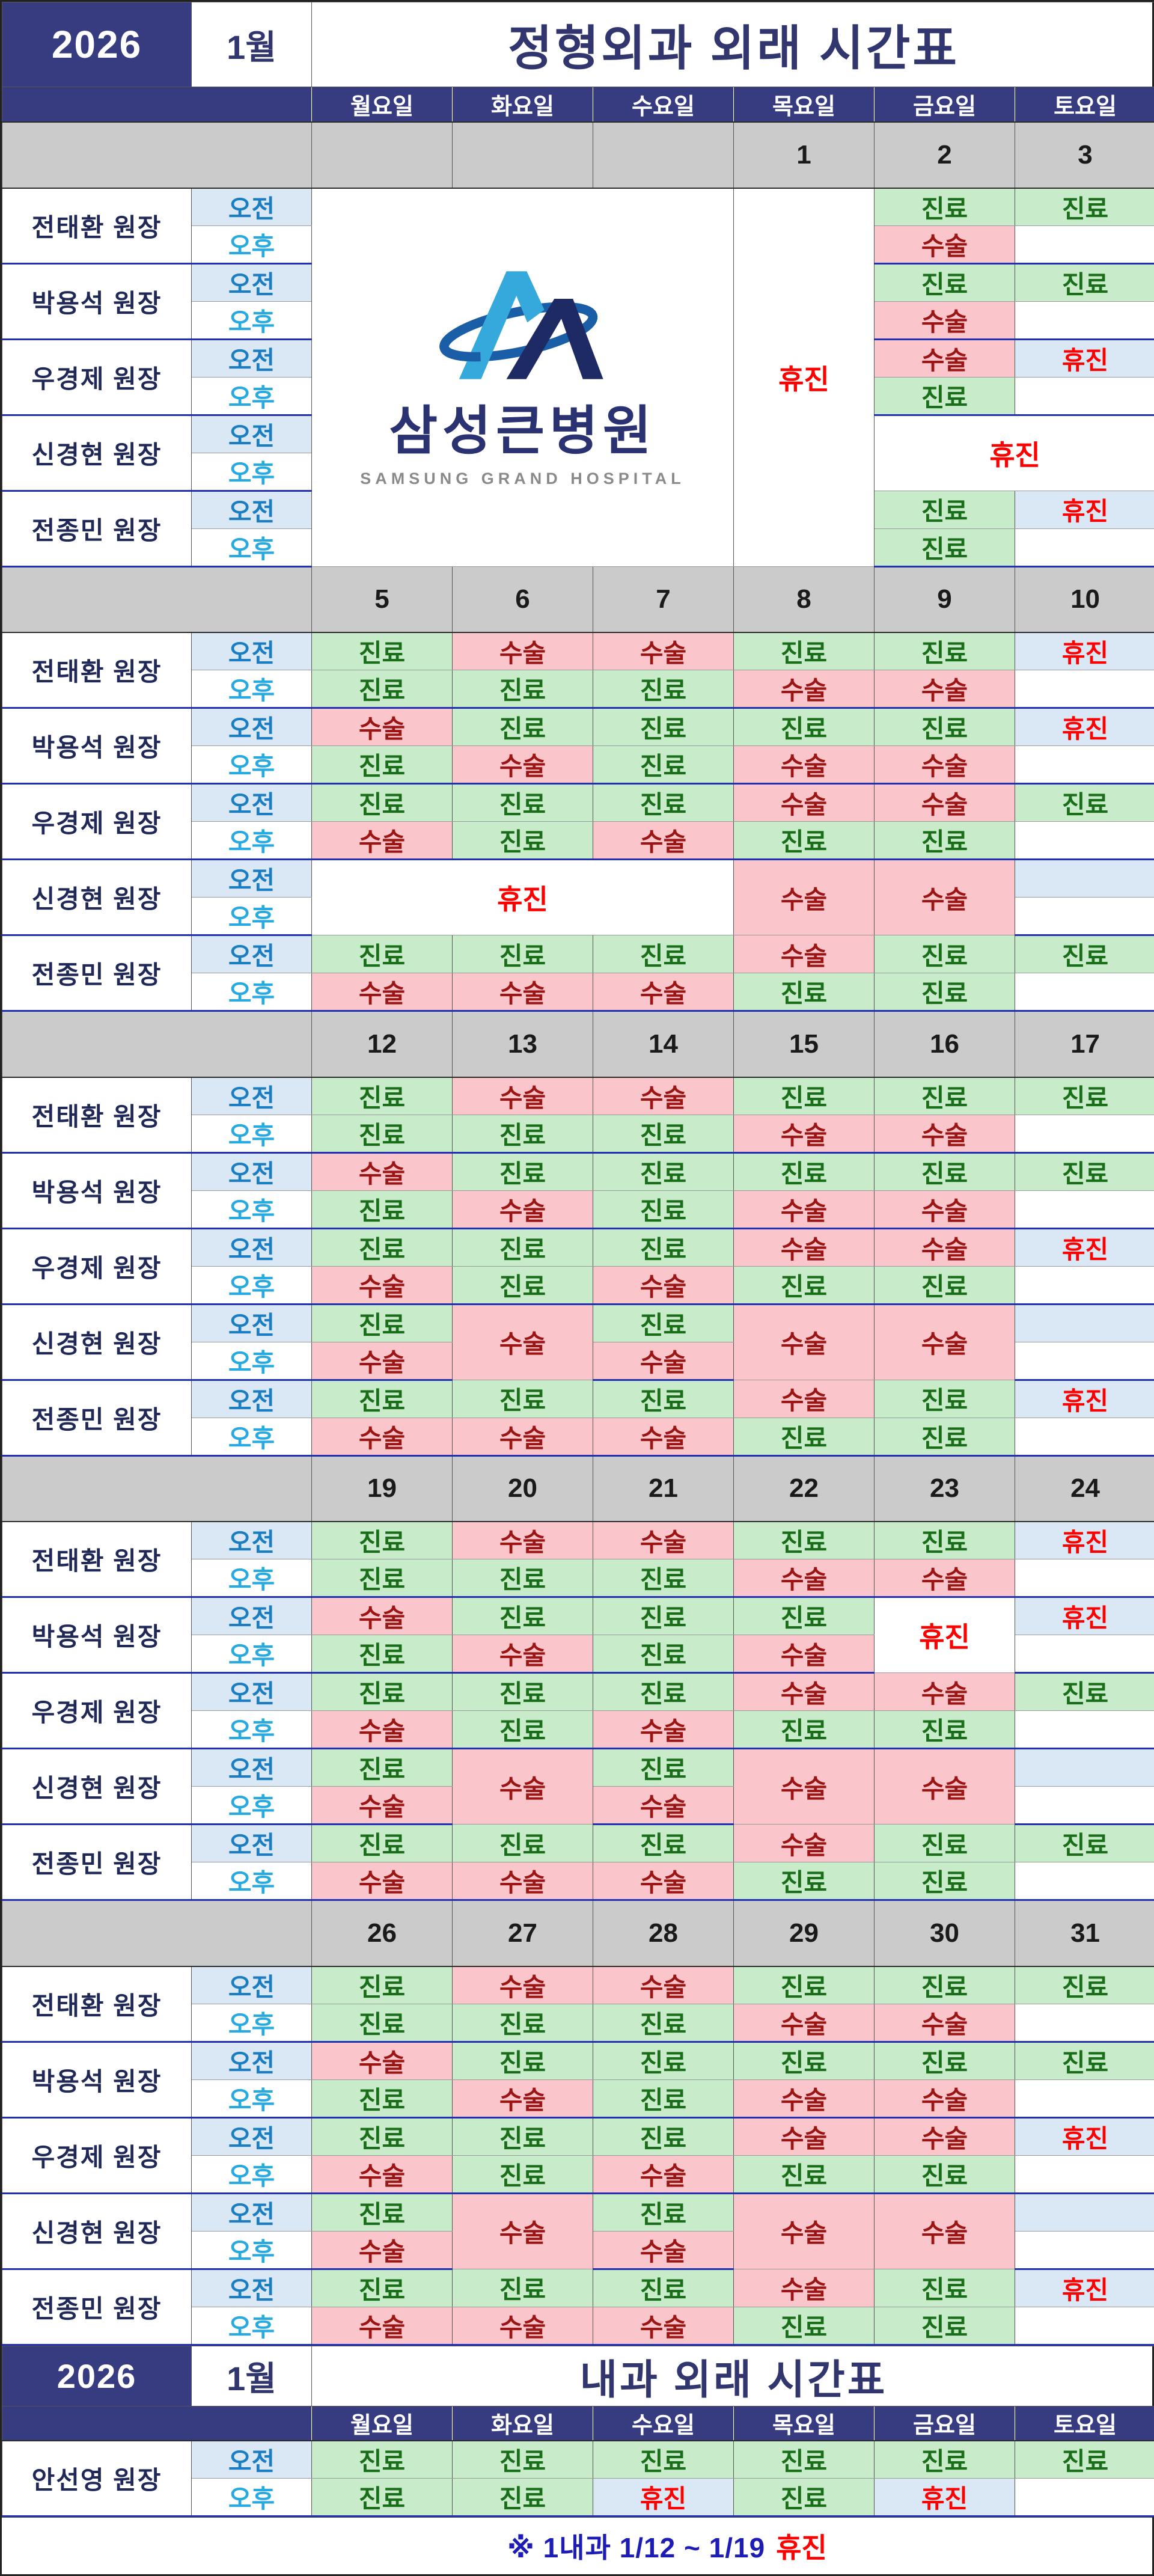 Image resolution: width=1154 pixels, height=2576 pixels. What do you see at coordinates (578, 2423) in the screenshot?
I see `internal-weekday-header-row: 월요일 화요일 수요일 목요일 금요일 토요일` at bounding box center [578, 2423].